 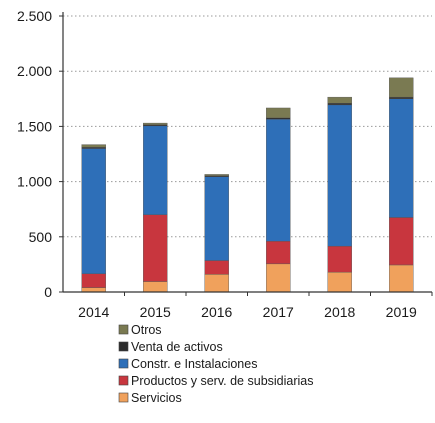 What do you see at coordinates (41, 237) in the screenshot?
I see `y-tick-label: 500` at bounding box center [41, 237].